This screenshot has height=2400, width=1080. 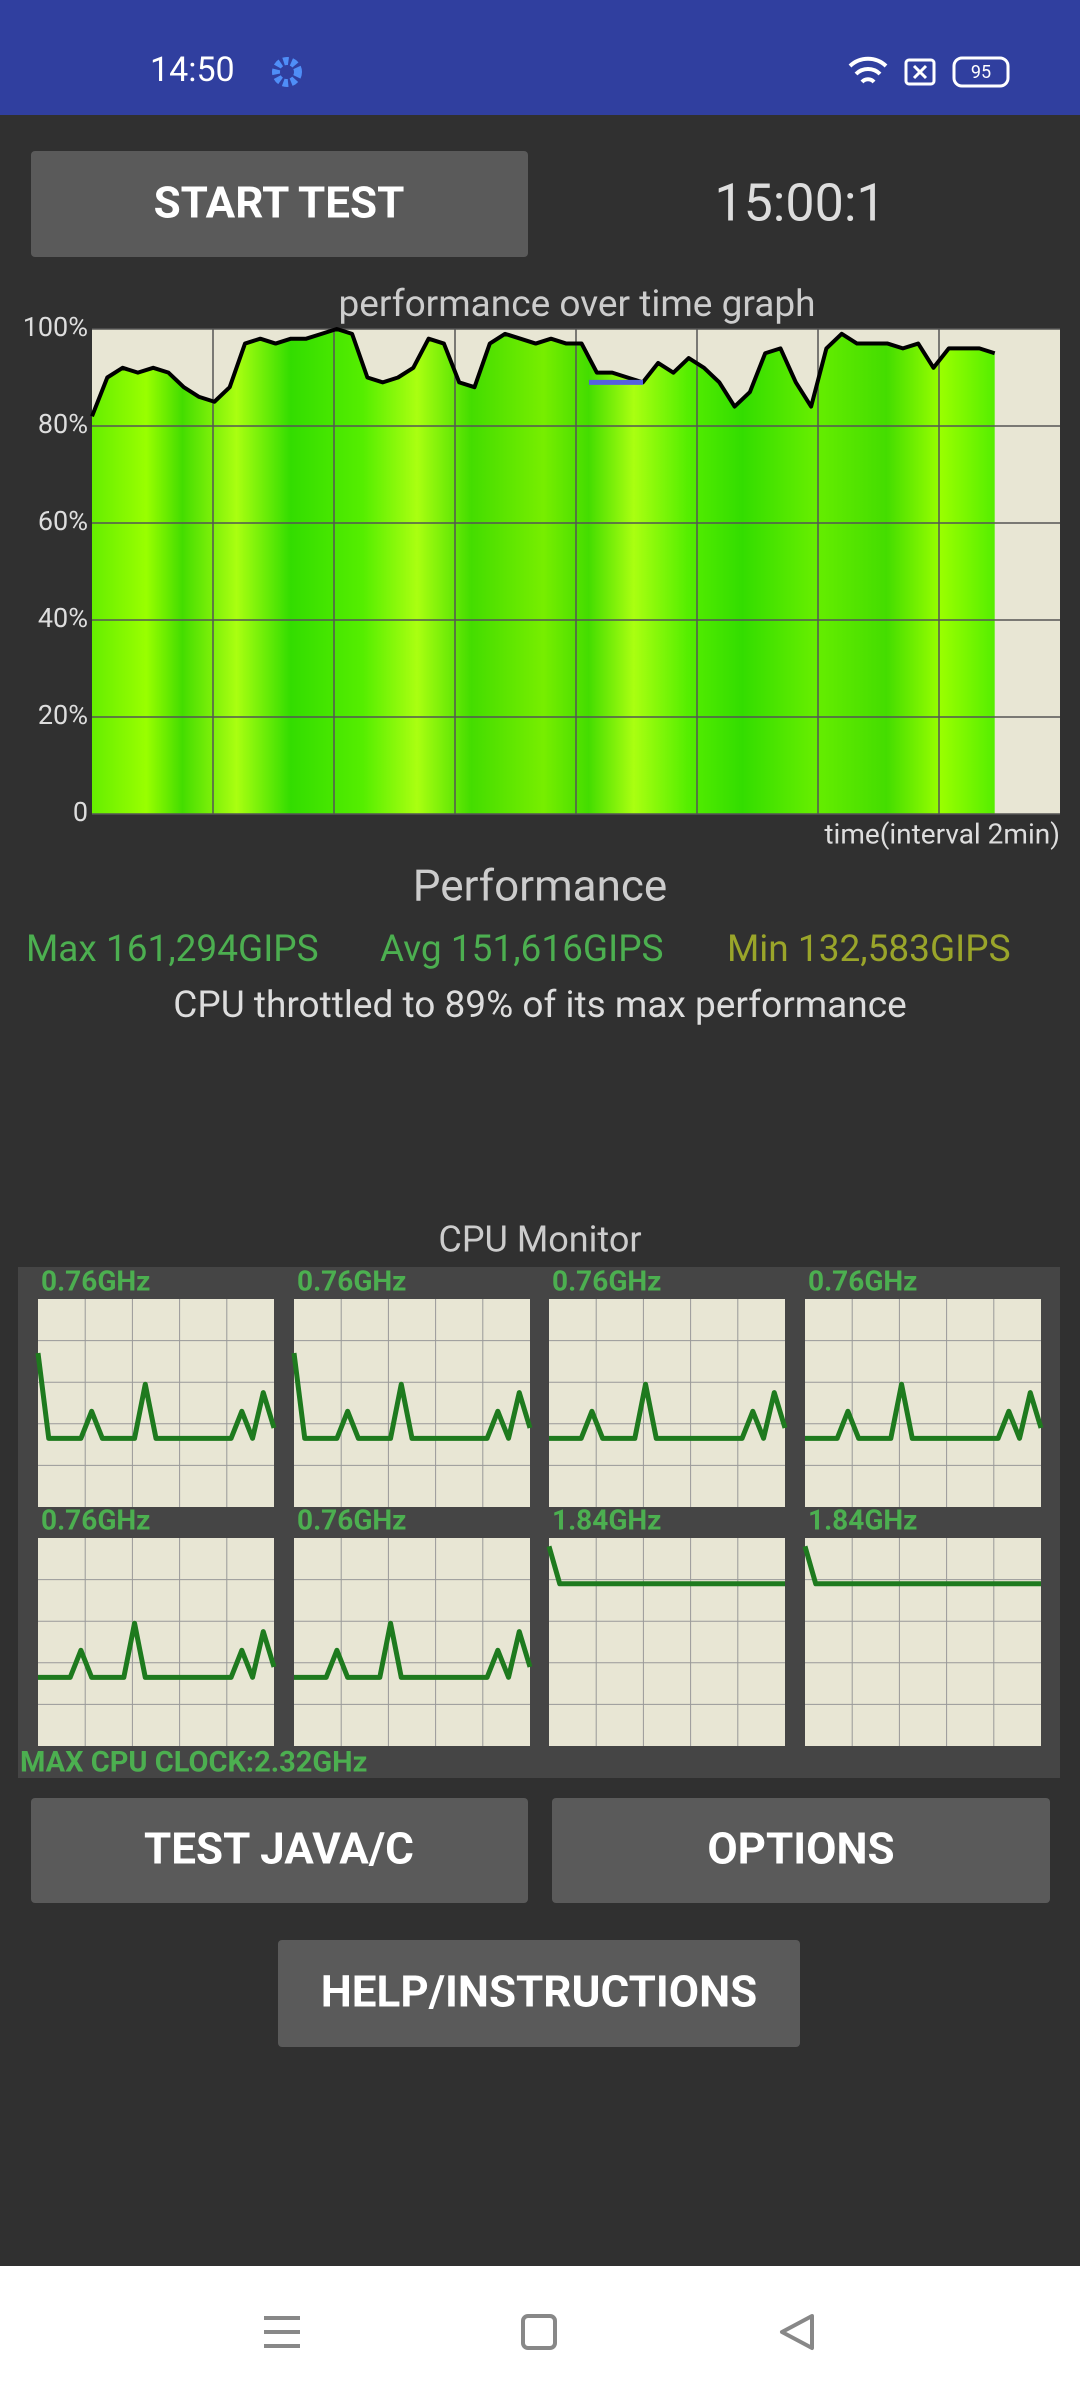 I want to click on start-button-label: START TEST, so click(x=279, y=203).